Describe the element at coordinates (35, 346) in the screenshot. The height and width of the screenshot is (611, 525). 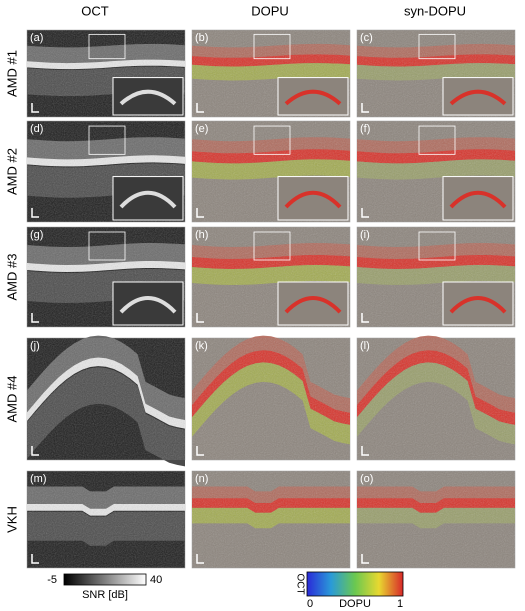
I see `panel-label: (j)` at that location.